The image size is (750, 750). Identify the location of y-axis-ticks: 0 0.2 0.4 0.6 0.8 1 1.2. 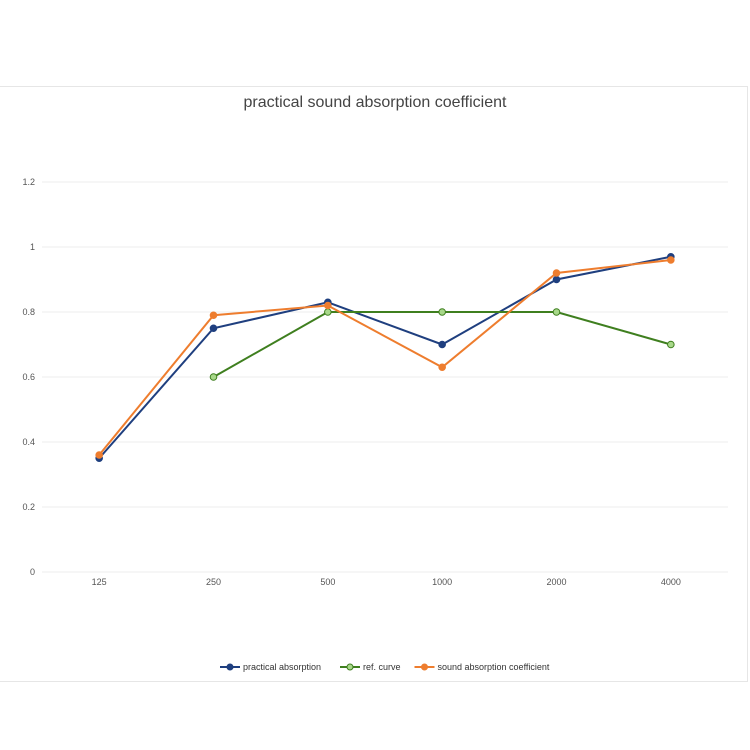
(28, 377).